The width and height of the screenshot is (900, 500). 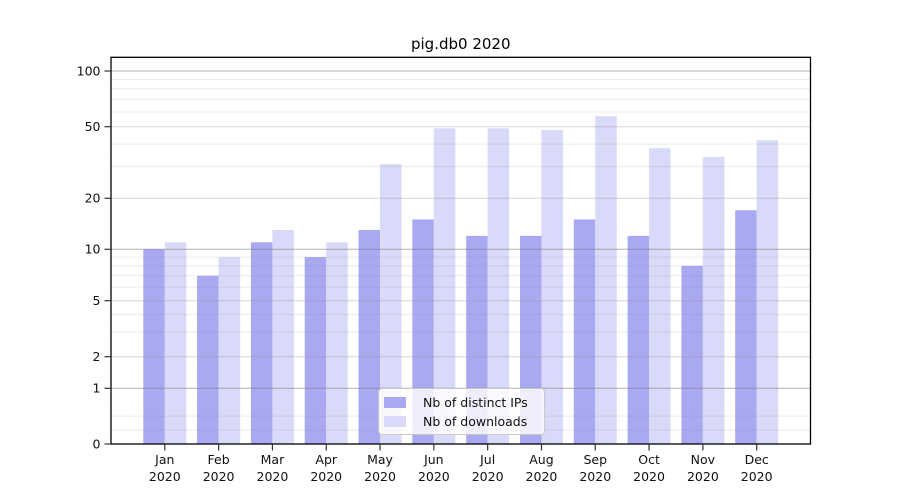 What do you see at coordinates (638, 339) in the screenshot?
I see `bar-ips-oct` at bounding box center [638, 339].